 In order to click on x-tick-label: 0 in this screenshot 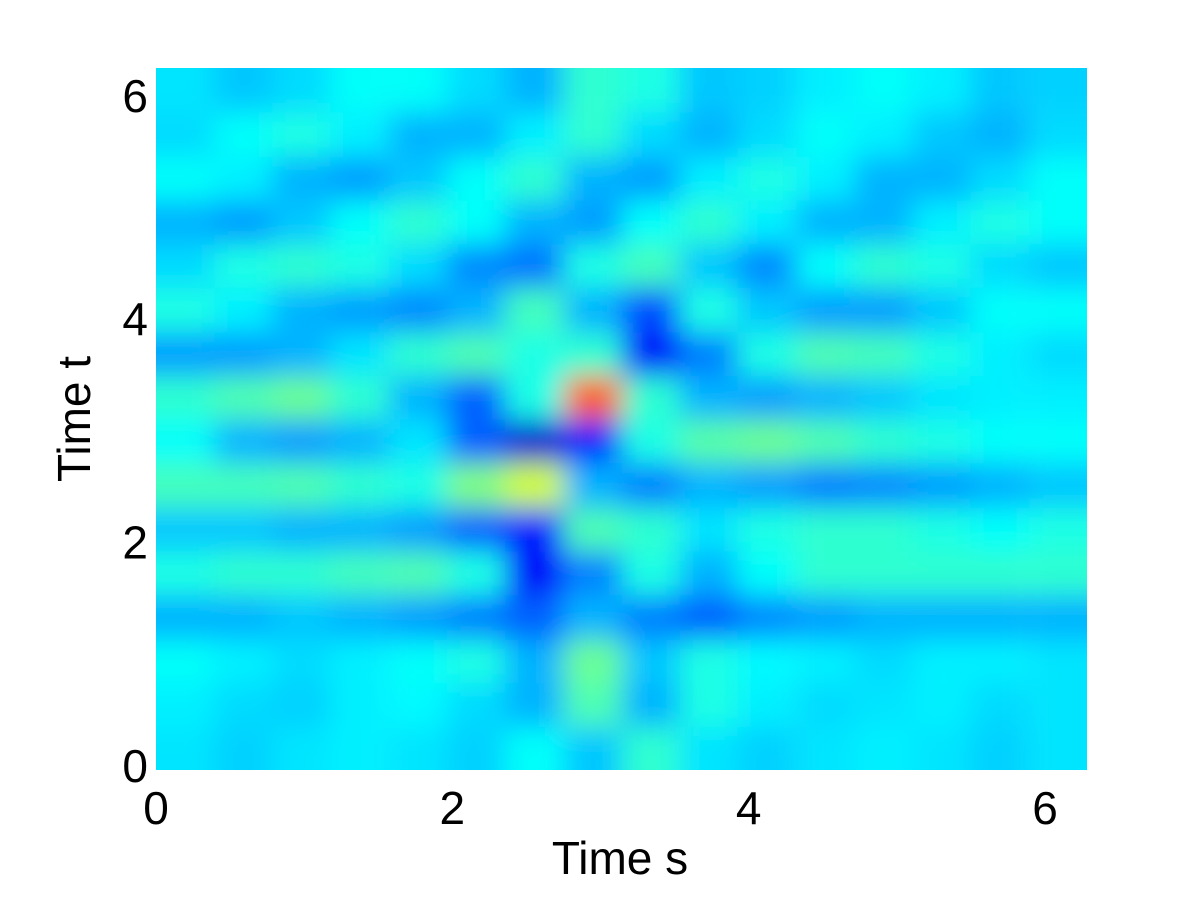, I will do `click(156, 808)`.